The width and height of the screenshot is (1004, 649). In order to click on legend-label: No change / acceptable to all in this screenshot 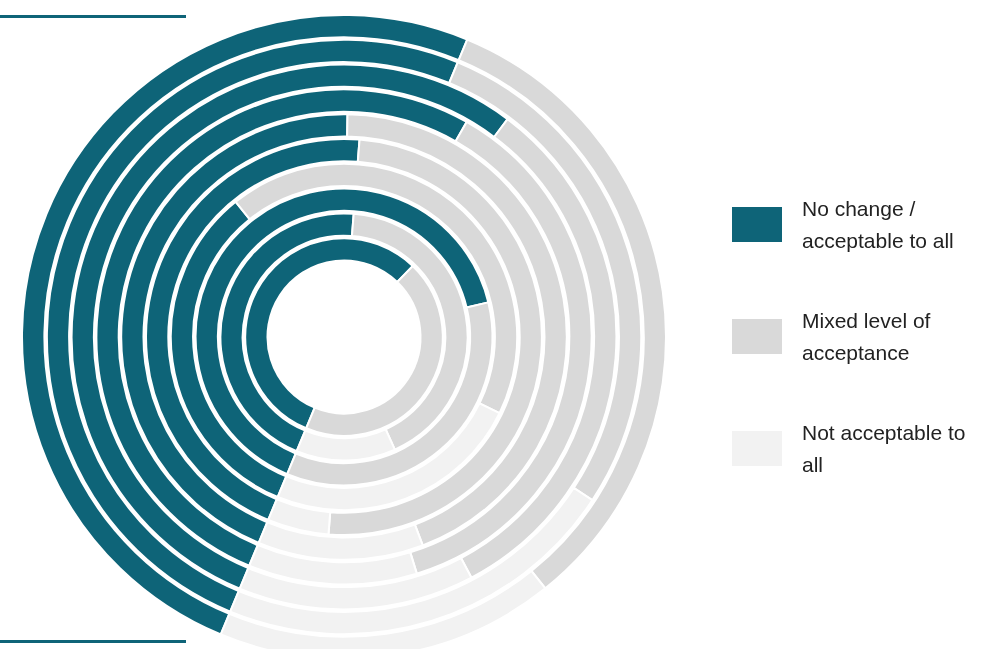, I will do `click(878, 225)`.